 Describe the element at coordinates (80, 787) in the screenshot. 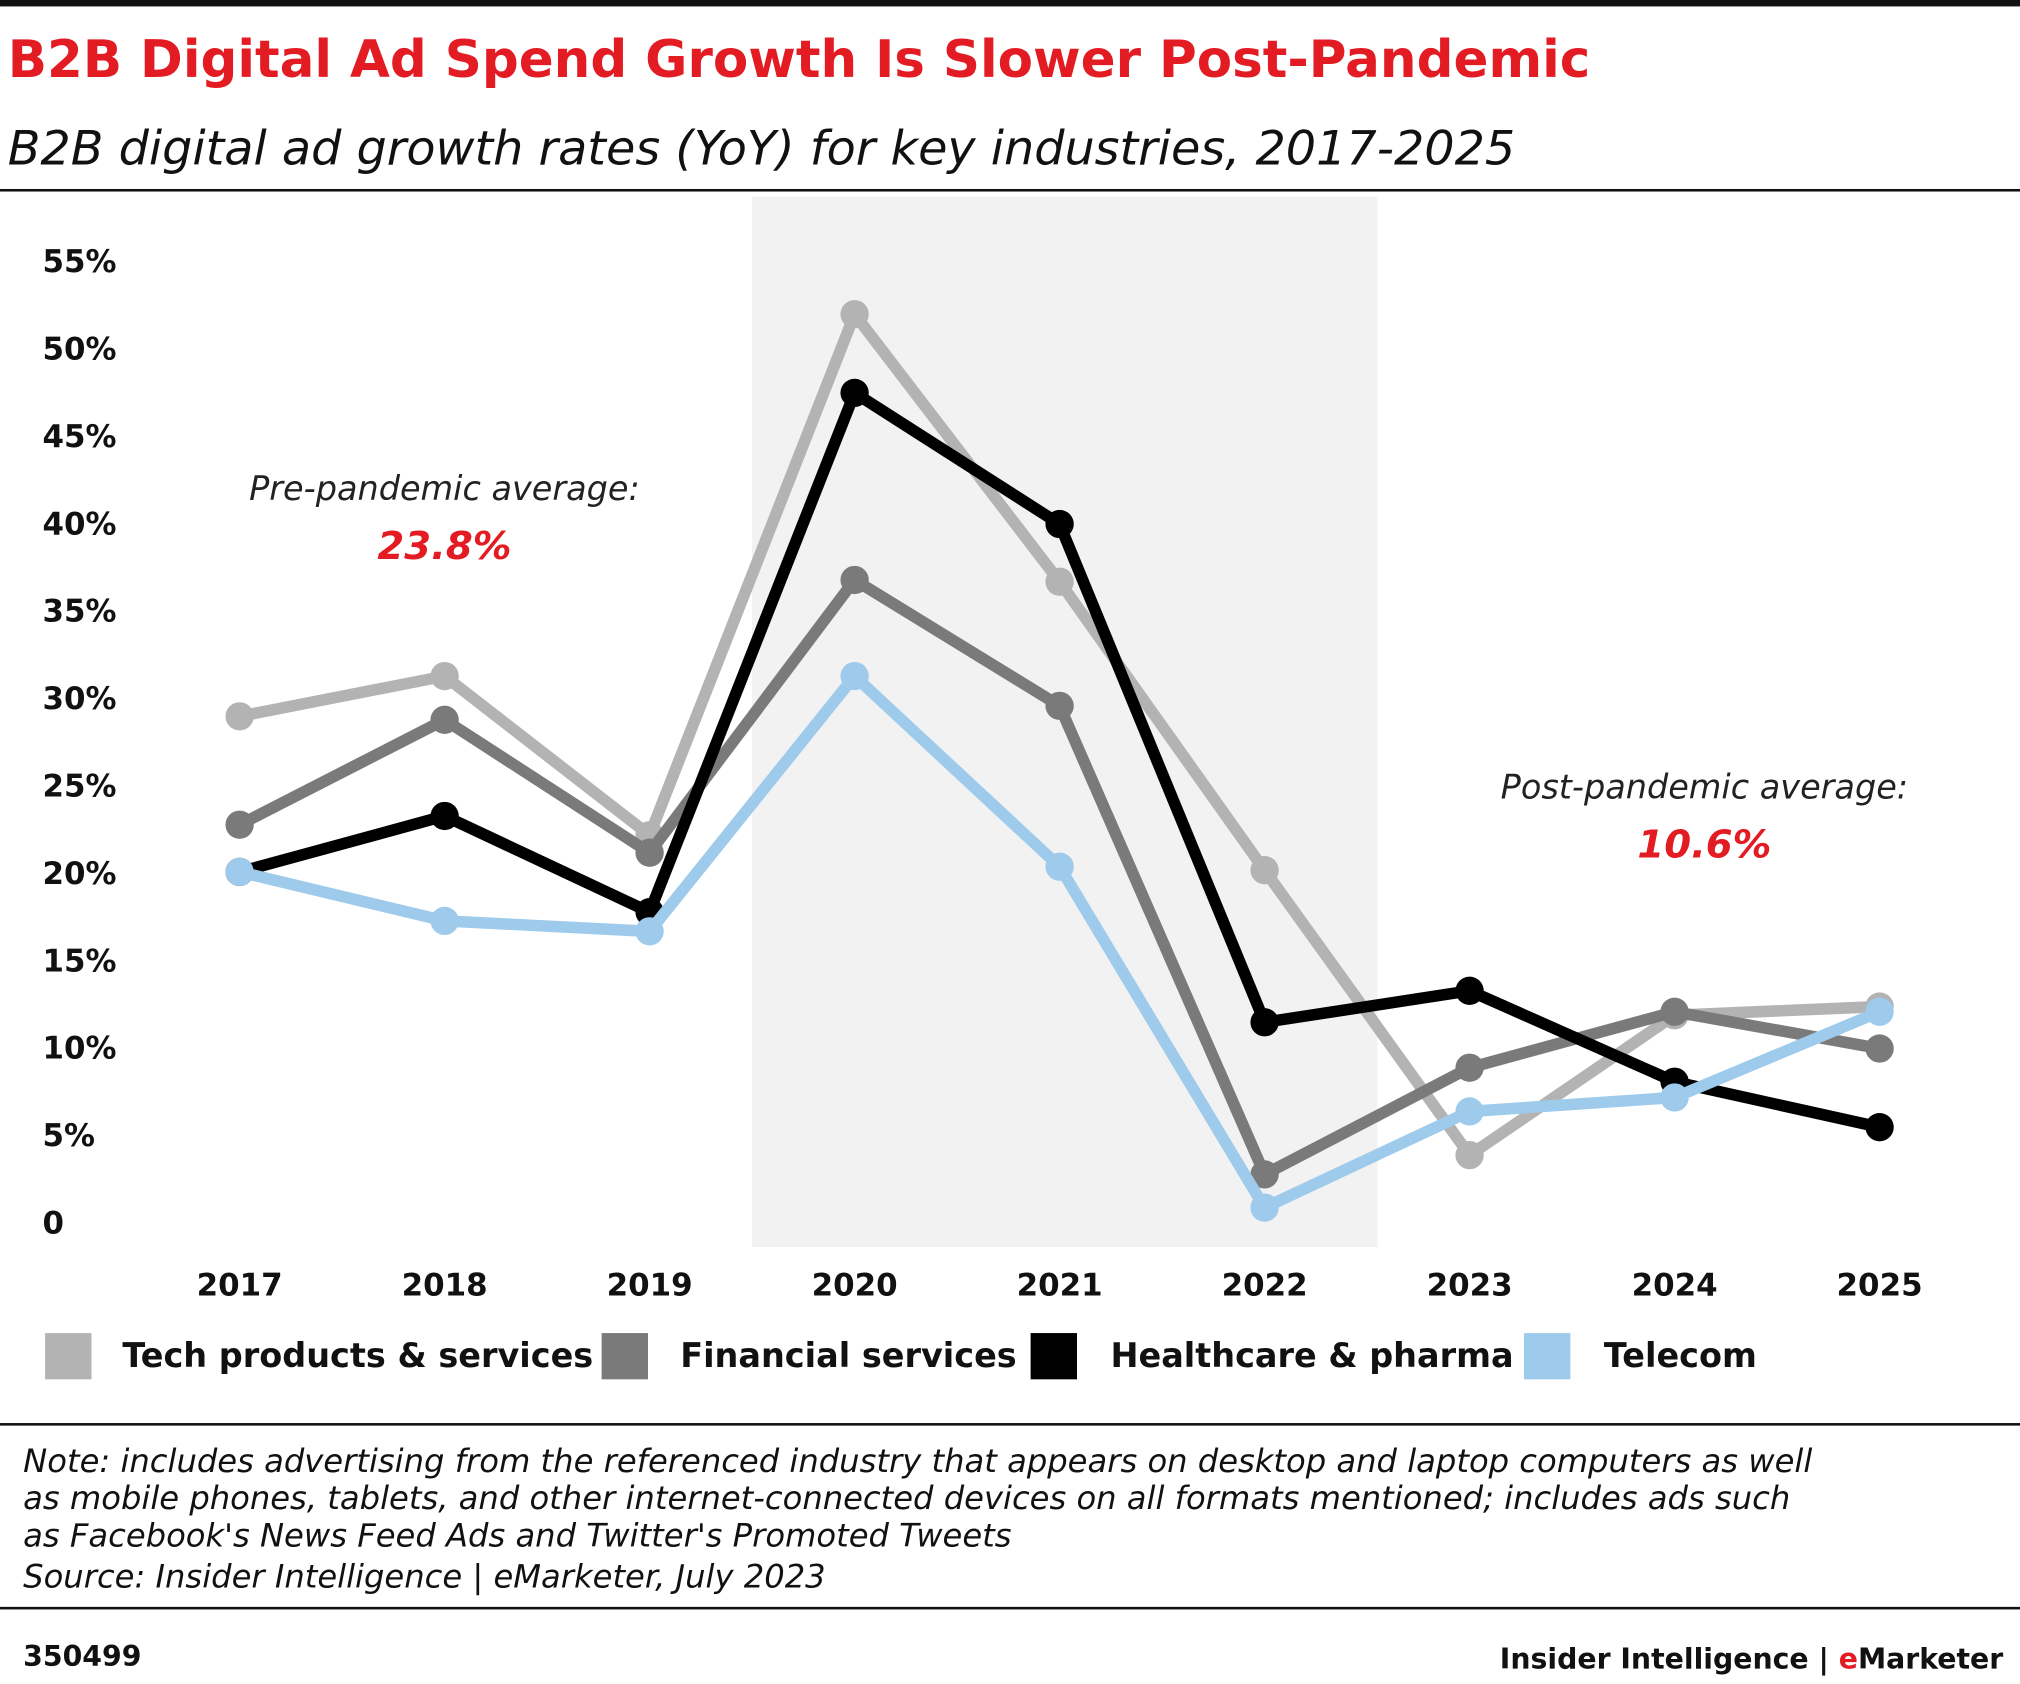

I see `y-tick-label: 25%` at that location.